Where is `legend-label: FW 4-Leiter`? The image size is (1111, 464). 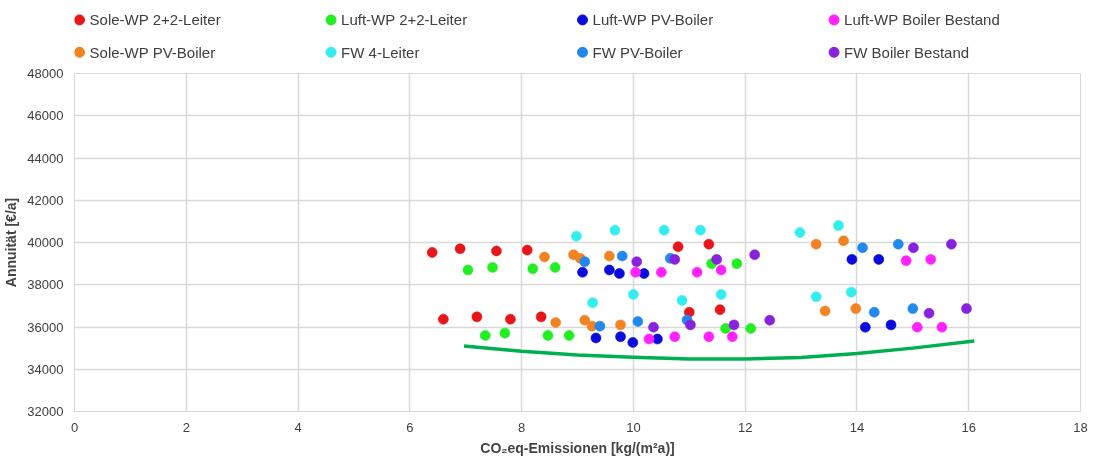 legend-label: FW 4-Leiter is located at coordinates (380, 52).